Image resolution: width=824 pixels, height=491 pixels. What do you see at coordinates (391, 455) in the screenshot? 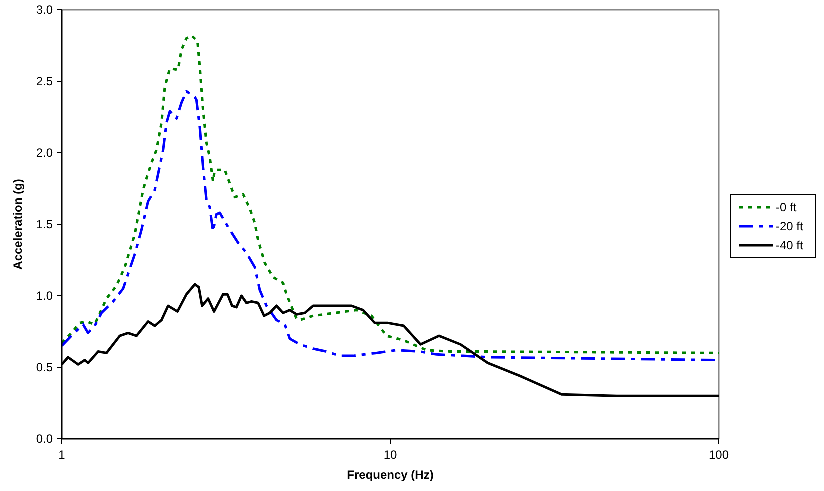
I see `x-tick-label: 10` at bounding box center [391, 455].